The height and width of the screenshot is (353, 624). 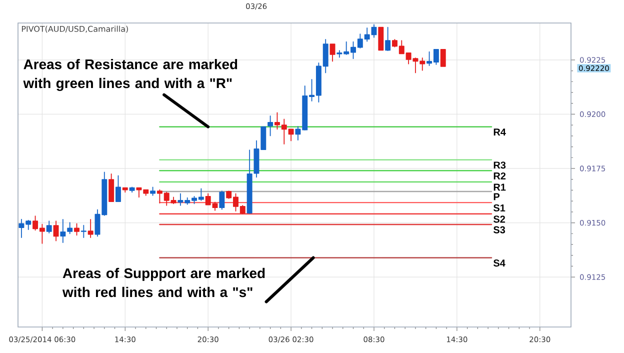 I want to click on series-label: R2, so click(x=500, y=176).